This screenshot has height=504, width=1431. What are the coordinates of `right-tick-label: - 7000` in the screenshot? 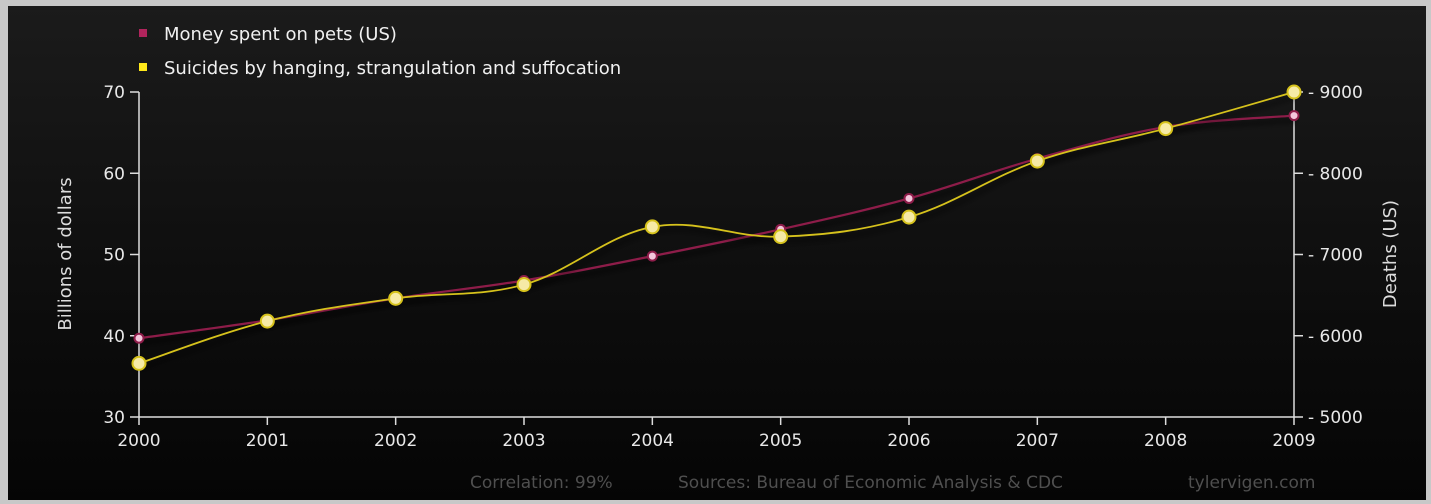 It's located at (1335, 256).